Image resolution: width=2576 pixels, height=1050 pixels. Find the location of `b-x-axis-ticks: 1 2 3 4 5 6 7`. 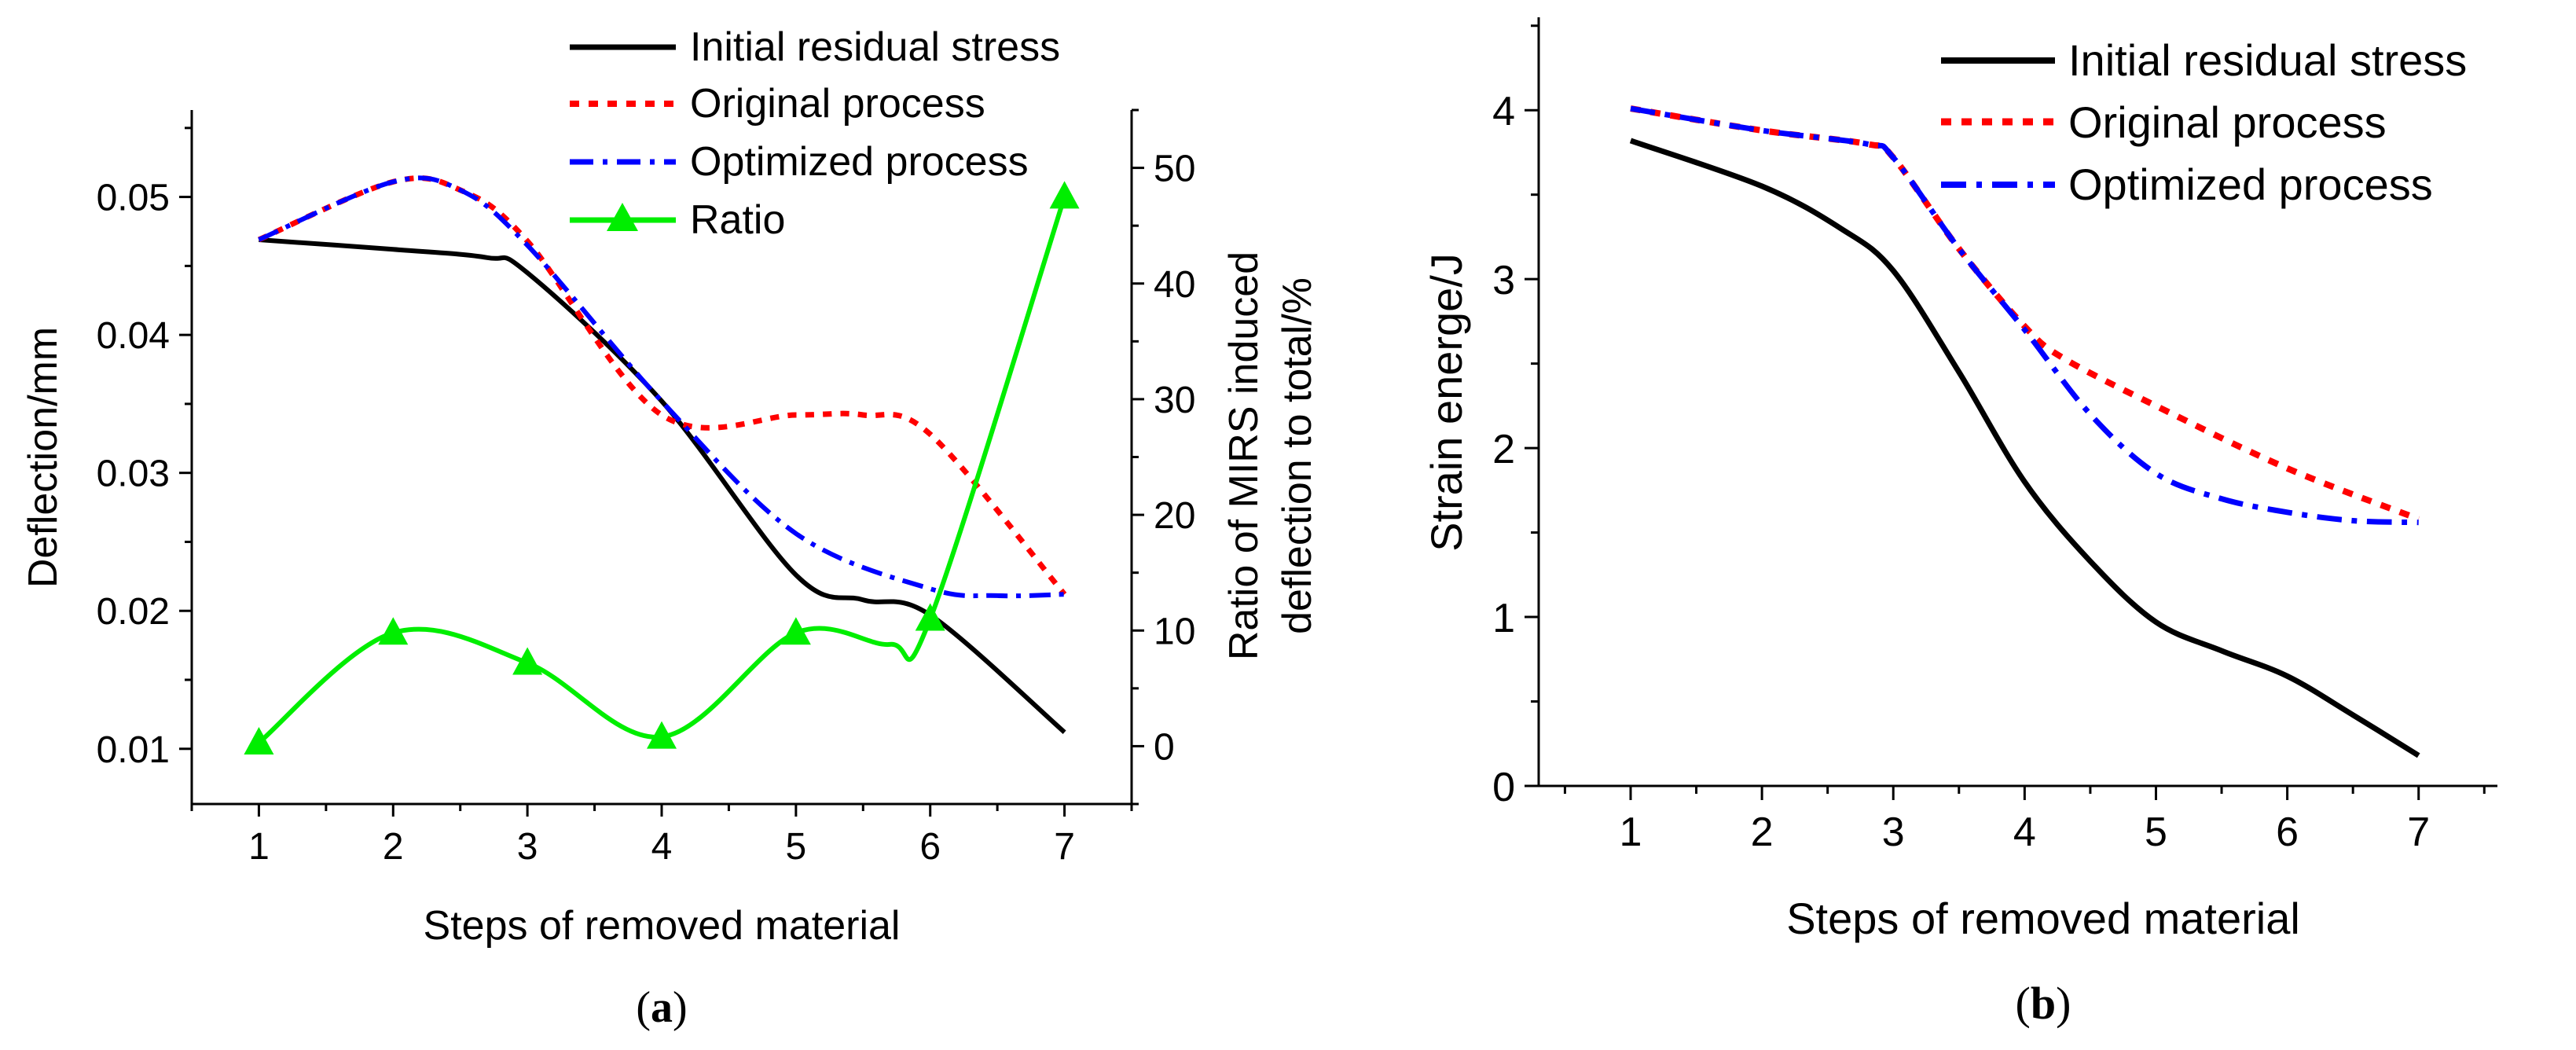

b-x-axis-ticks: 1 2 3 4 5 6 7 is located at coordinates (2025, 820).